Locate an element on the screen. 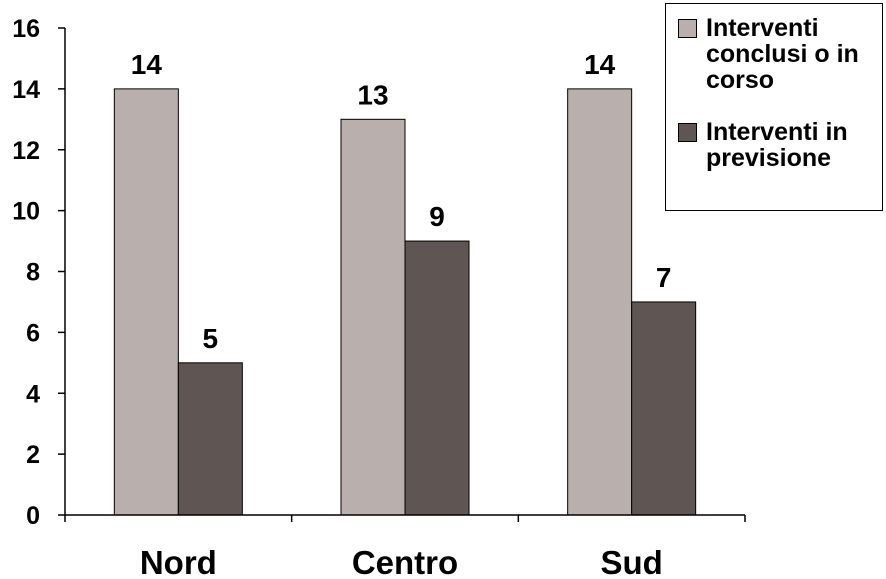 This screenshot has width=886, height=579. y-tick-label: 12 is located at coordinates (26, 151).